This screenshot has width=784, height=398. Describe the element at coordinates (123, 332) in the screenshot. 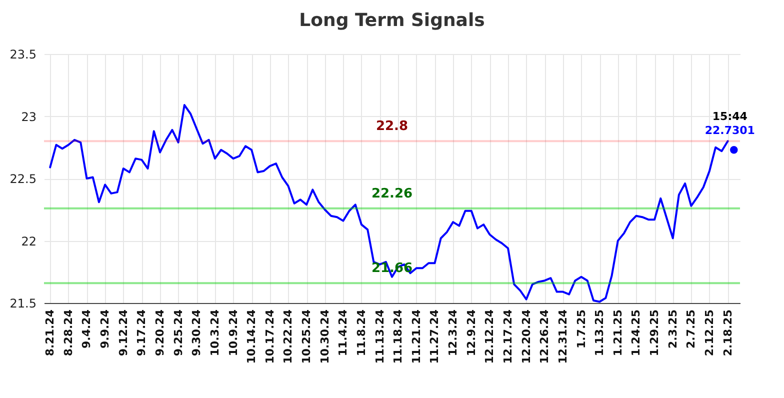

I see `x-tick-label: 9.12.24` at that location.